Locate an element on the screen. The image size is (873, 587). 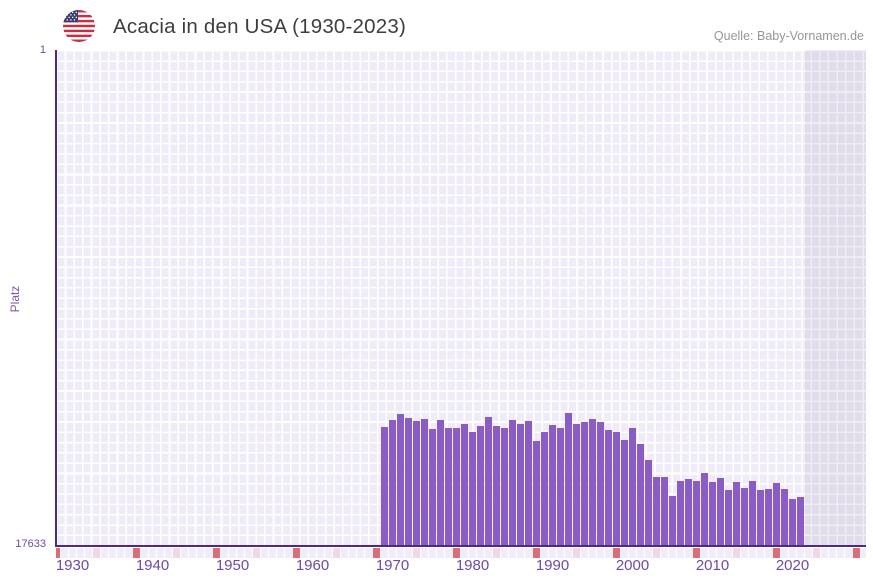
year-cell-1978 is located at coordinates (456, 552).